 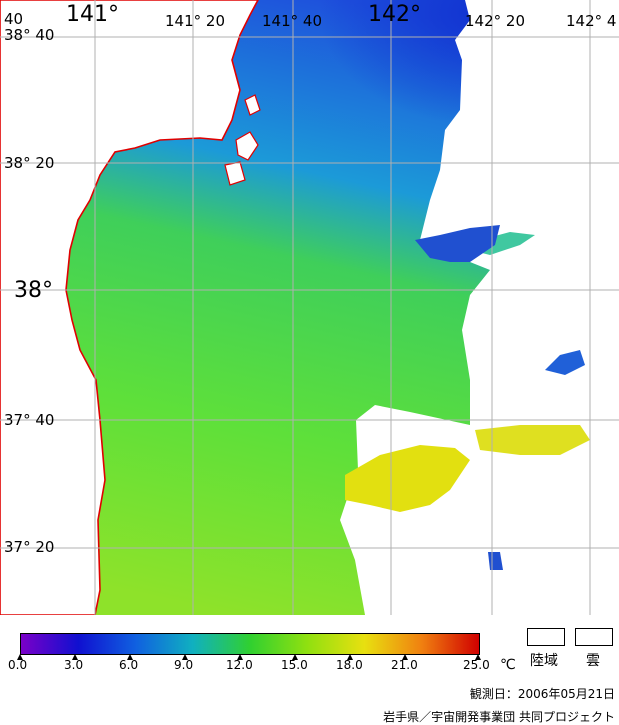 I want to click on cloud-legend-swatch, so click(x=594, y=637).